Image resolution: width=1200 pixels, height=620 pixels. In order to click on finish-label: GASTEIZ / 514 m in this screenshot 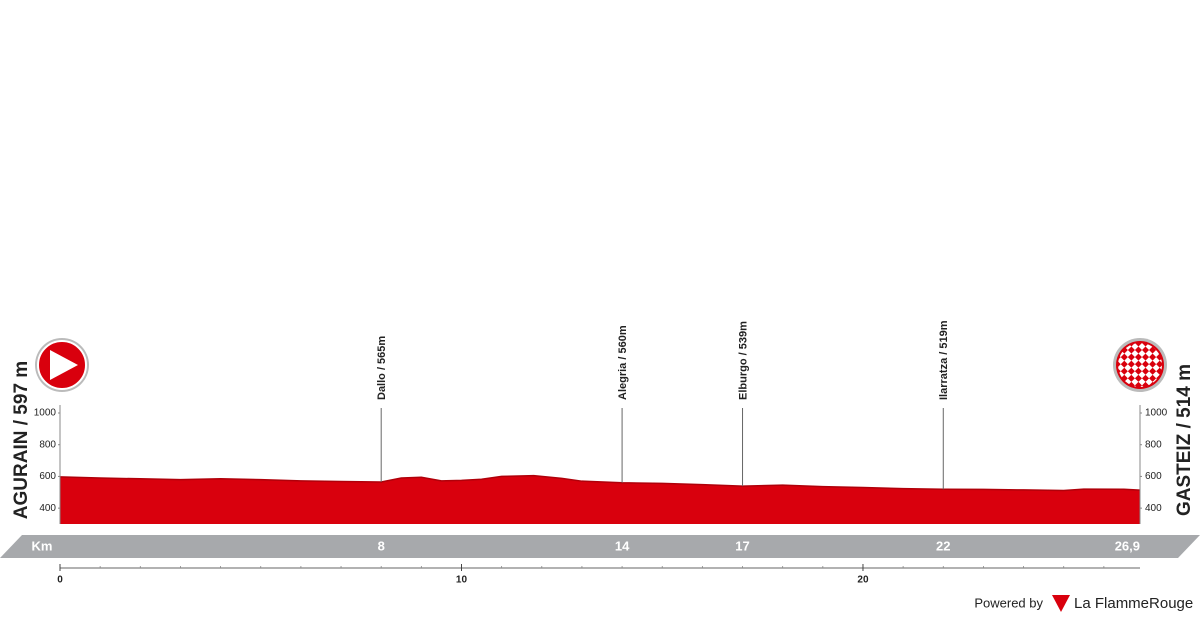, I will do `click(1184, 440)`.